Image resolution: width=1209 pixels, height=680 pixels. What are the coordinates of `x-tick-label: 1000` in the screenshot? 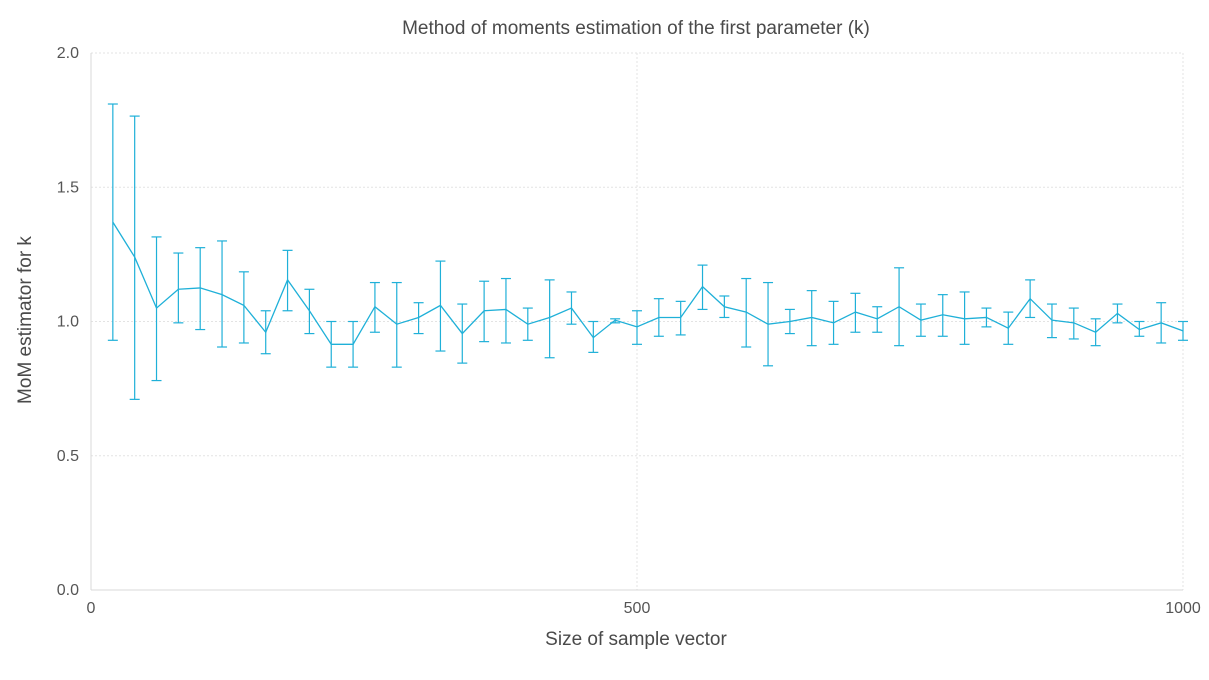 It's located at (1183, 608).